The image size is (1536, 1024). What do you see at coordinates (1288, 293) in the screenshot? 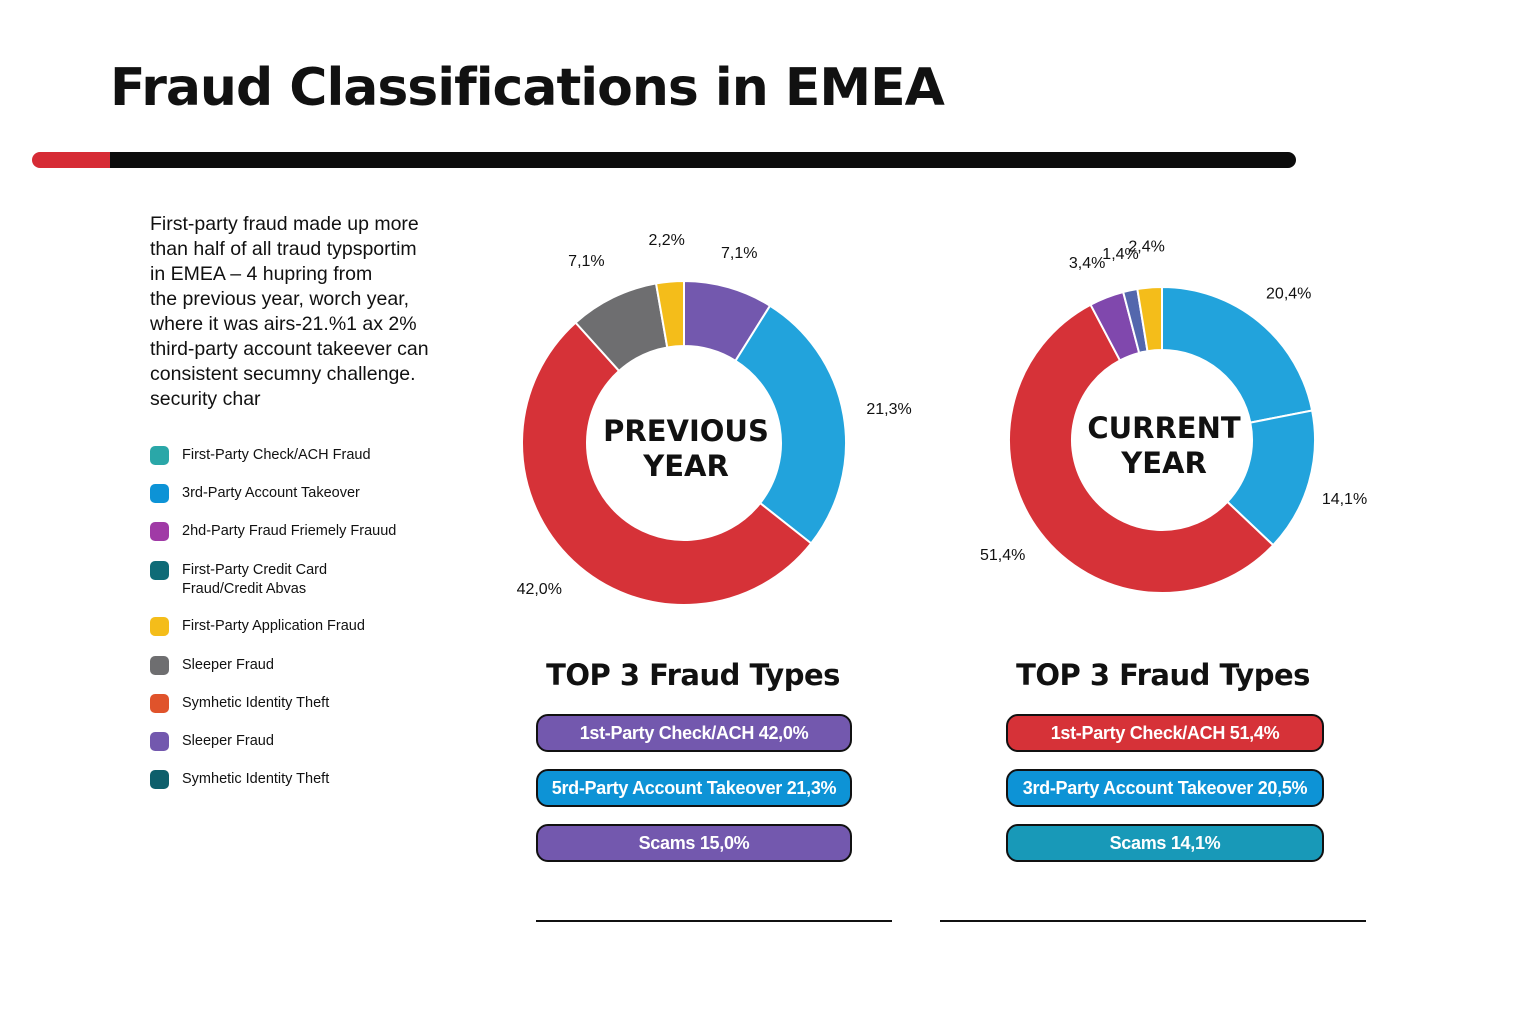
I see `slice-label: 20,4%` at bounding box center [1288, 293].